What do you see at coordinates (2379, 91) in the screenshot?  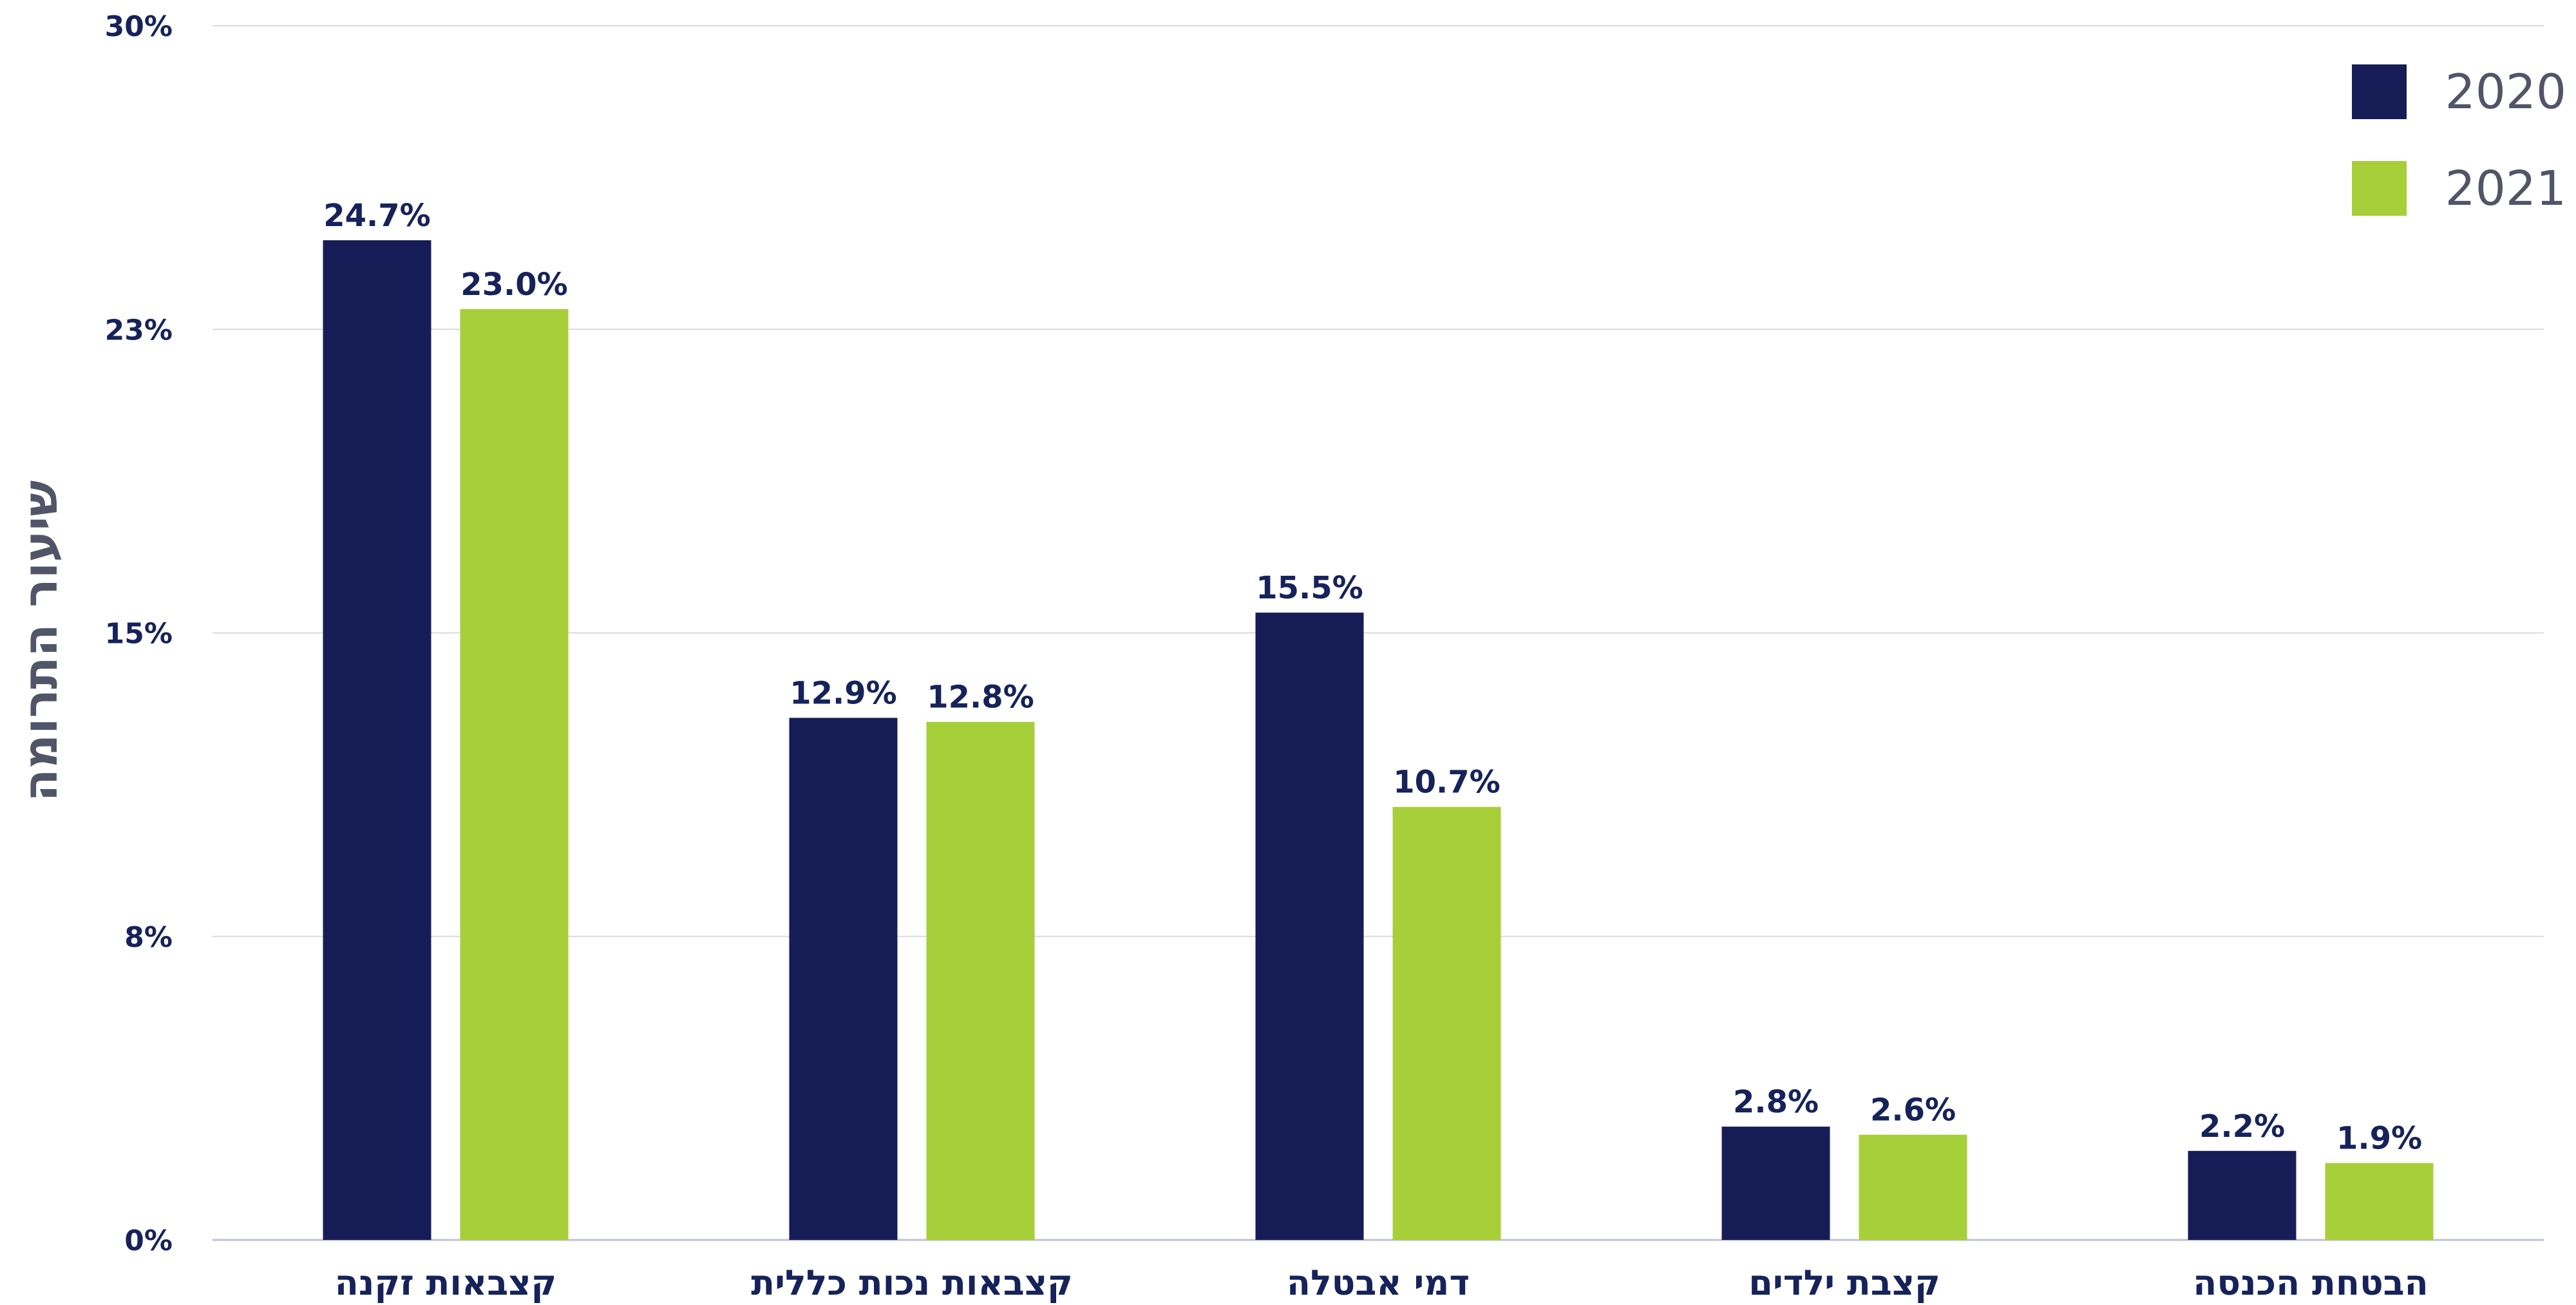 I see `legend-swatch-2020` at bounding box center [2379, 91].